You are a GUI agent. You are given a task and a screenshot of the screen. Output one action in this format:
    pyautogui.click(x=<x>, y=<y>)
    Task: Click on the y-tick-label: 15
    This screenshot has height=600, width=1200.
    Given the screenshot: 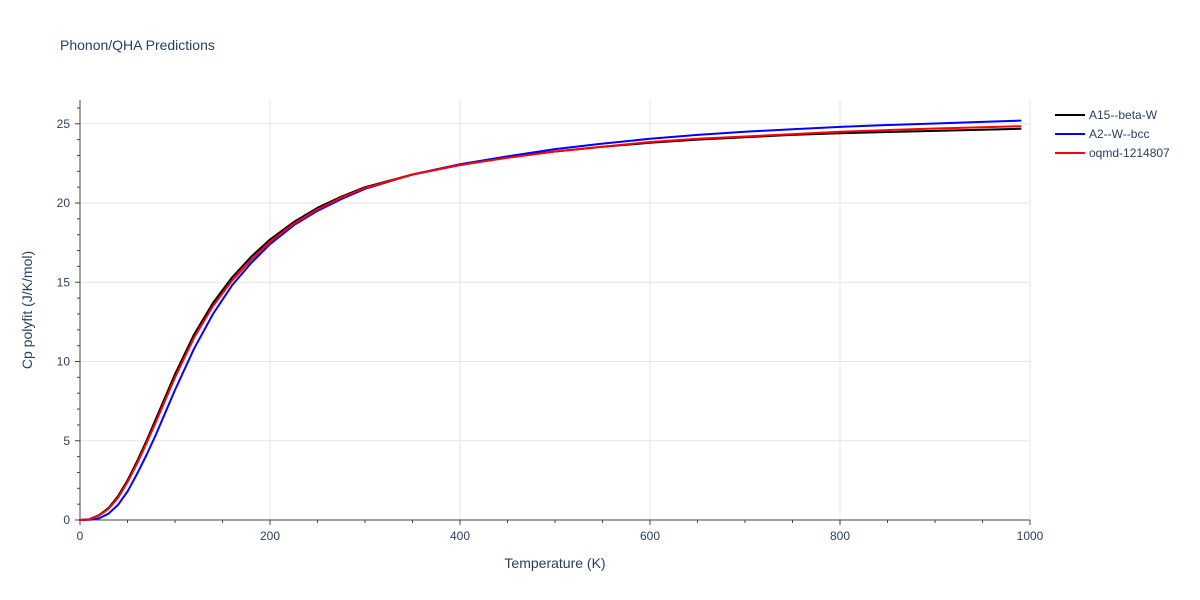 What is the action you would take?
    pyautogui.click(x=64, y=282)
    